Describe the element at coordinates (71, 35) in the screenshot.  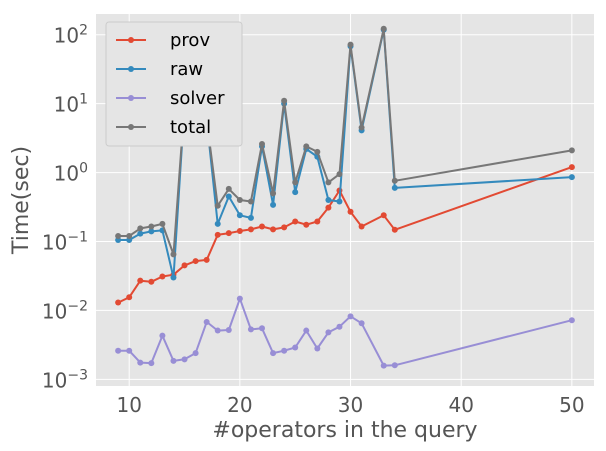
I see `y-tick-label: 10²` at that location.